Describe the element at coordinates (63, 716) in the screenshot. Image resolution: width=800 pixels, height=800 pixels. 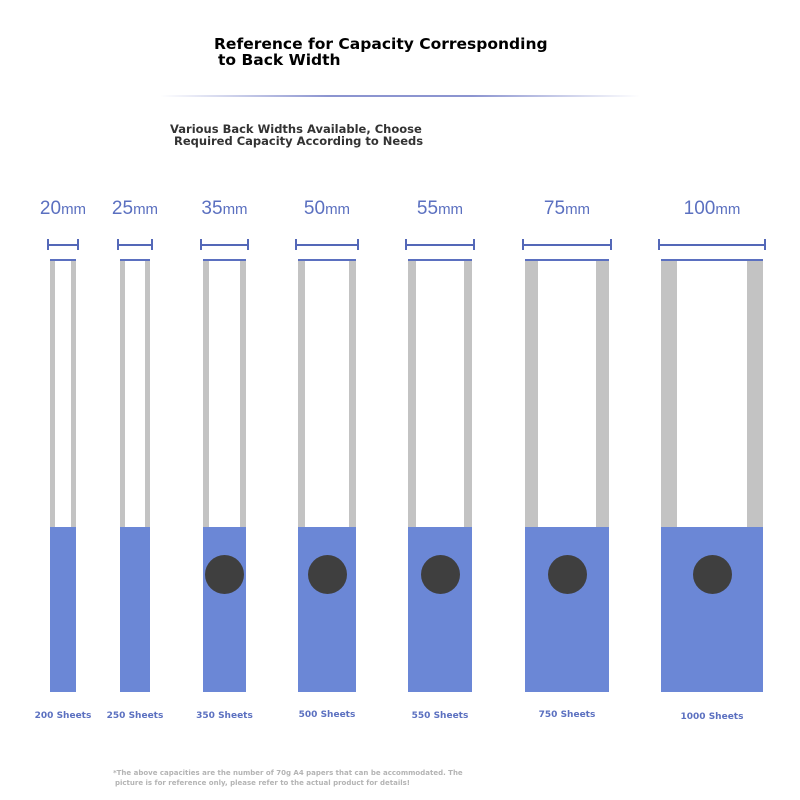
I see `binder-1-sheet-capacity: 200 Sheets` at that location.